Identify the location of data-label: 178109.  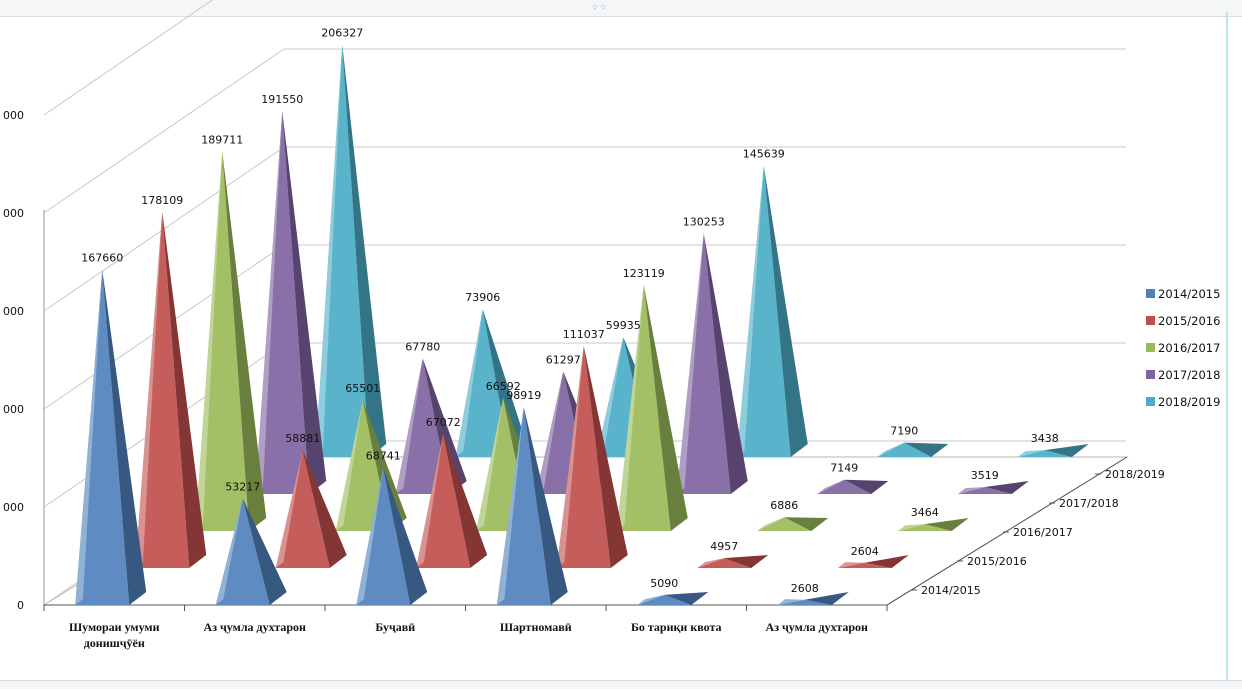
(162, 200).